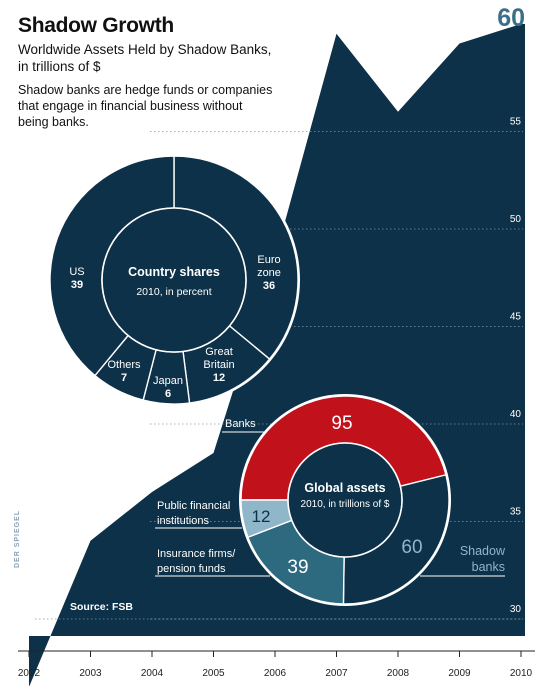  I want to click on country-slice-value: 39, so click(77, 285).